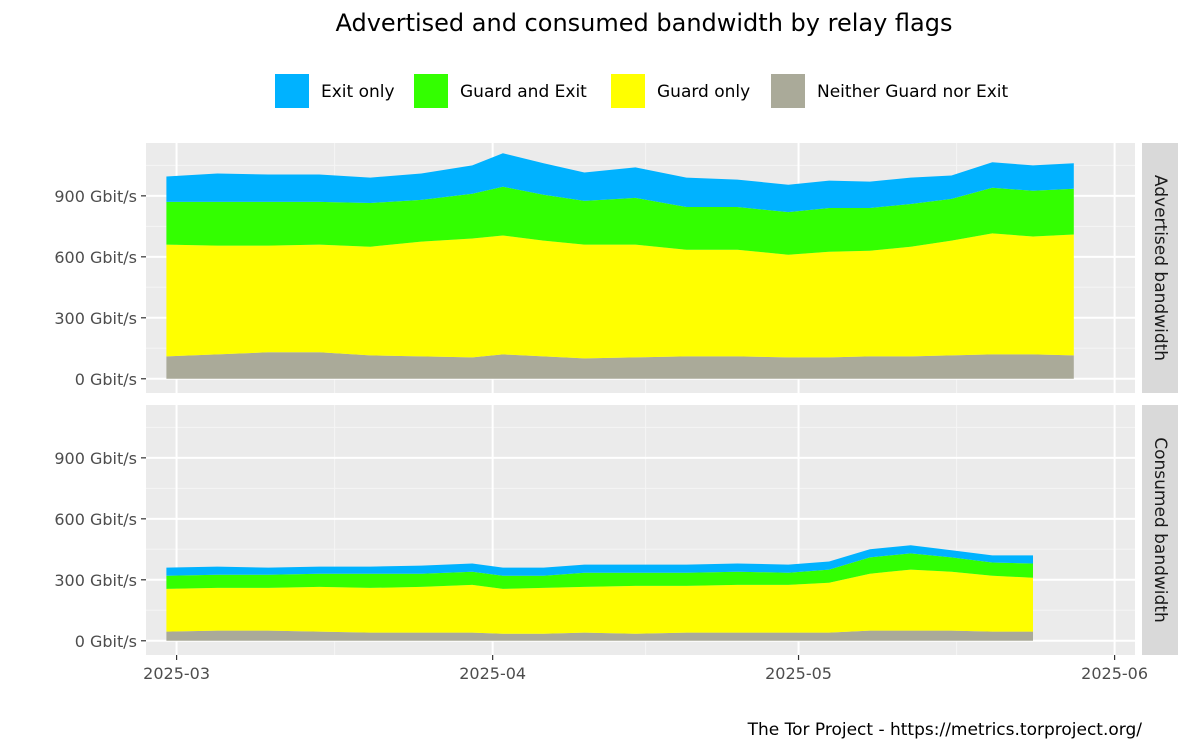 The width and height of the screenshot is (1200, 750). I want to click on legend-label-guard-and-exit: Guard and Exit, so click(523, 92).